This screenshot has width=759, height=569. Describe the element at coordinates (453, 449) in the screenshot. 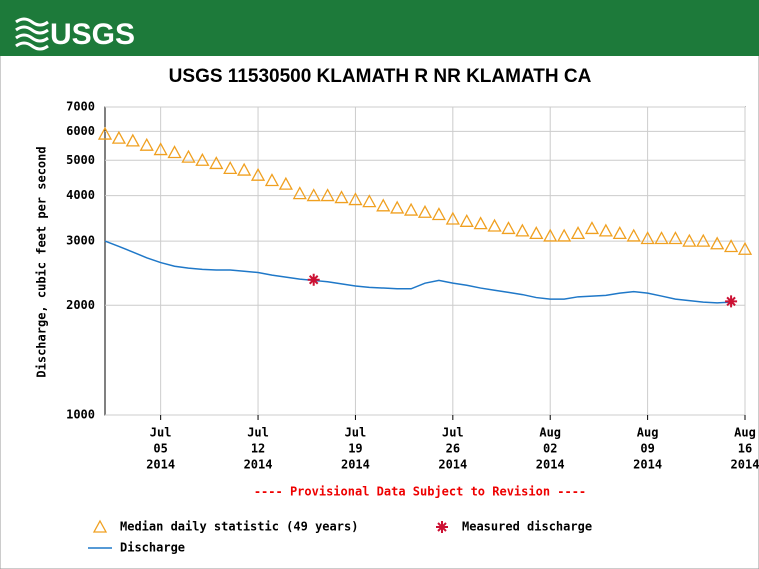

I see `x-tick-label: 26` at that location.